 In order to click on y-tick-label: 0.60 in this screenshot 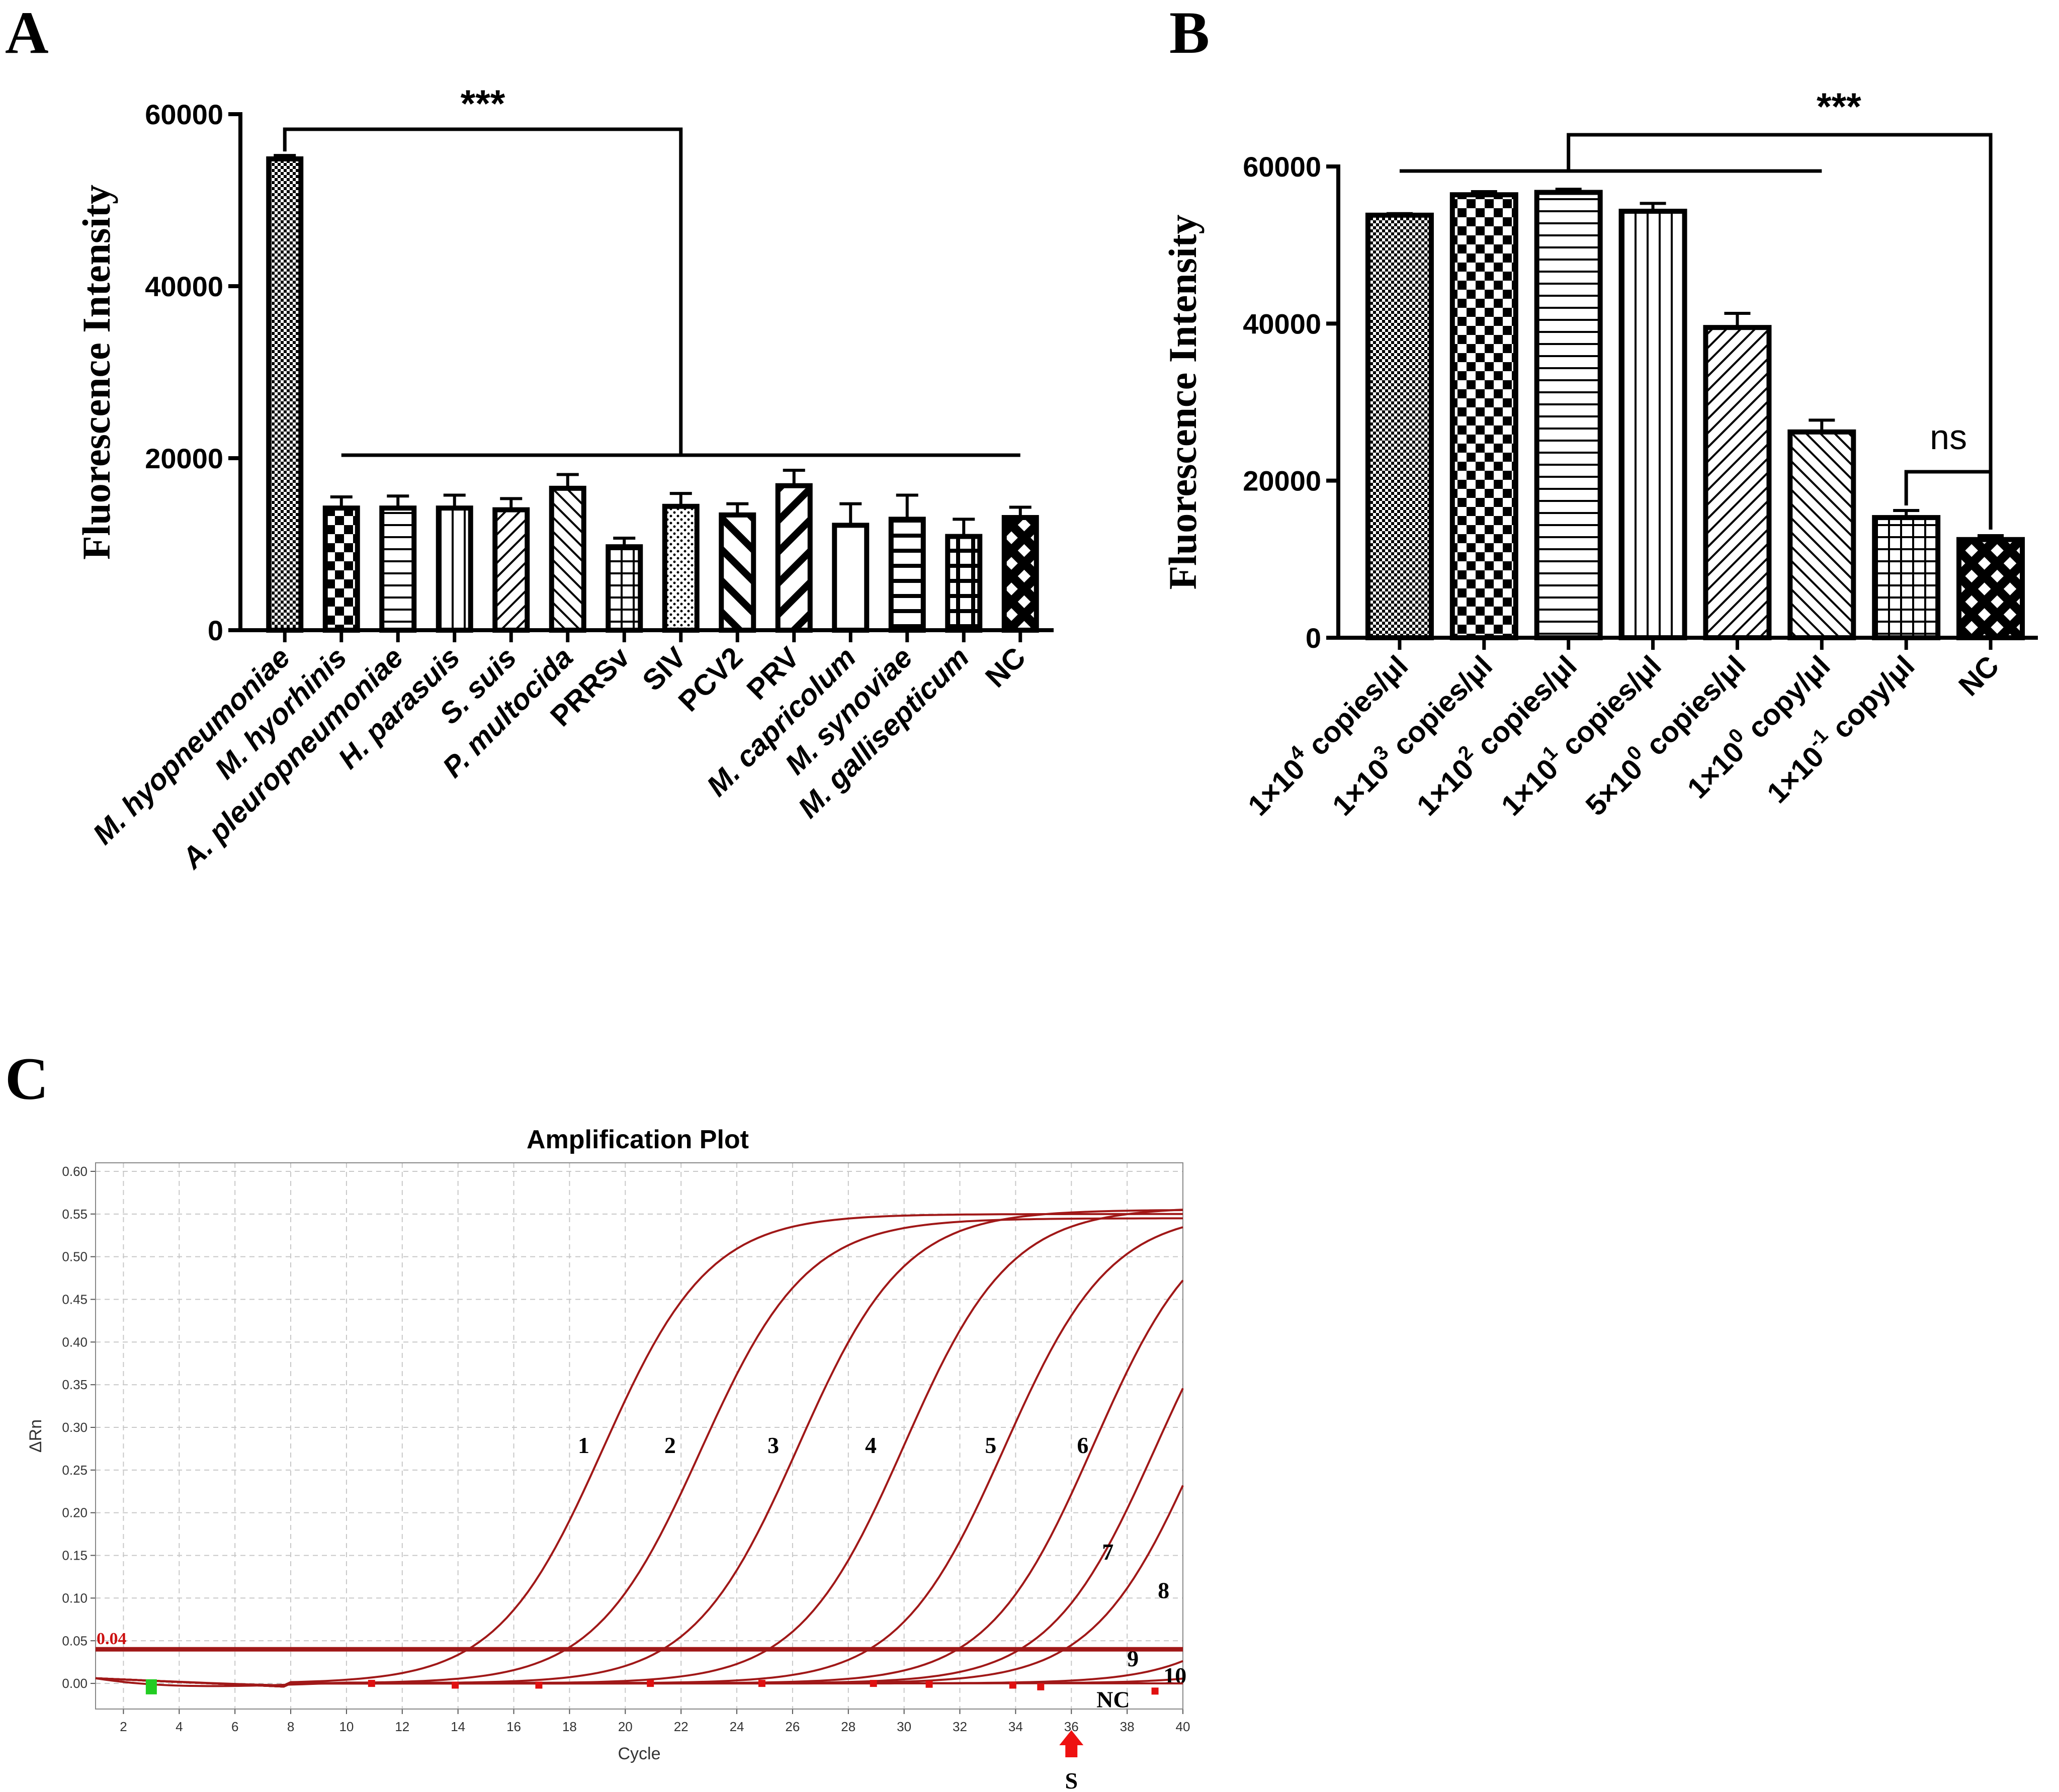, I will do `click(75, 1171)`.